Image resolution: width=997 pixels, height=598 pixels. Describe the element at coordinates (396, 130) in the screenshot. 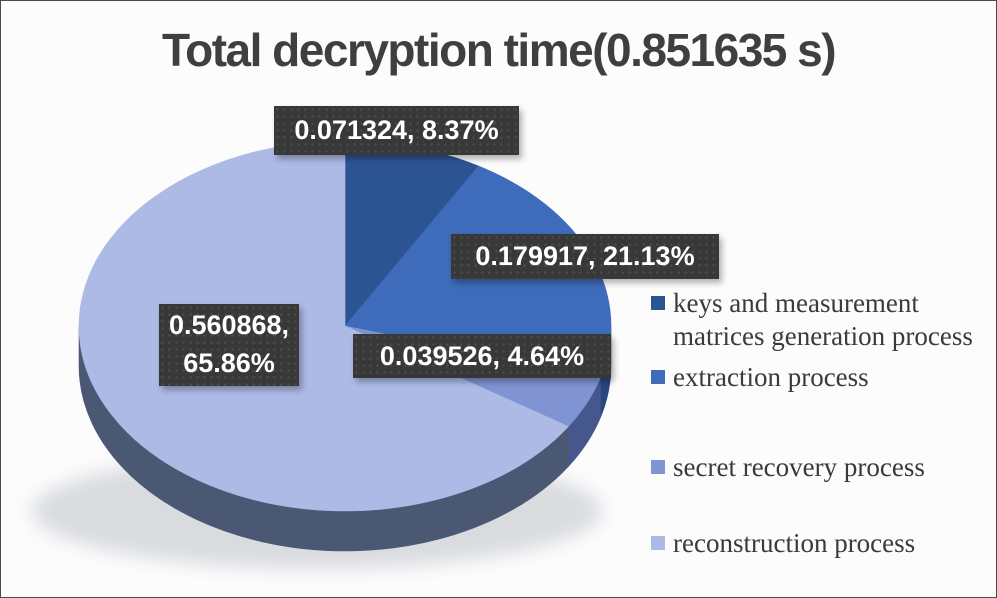

I see `data-label-keys-generation: 0.071324, 8.37%` at that location.